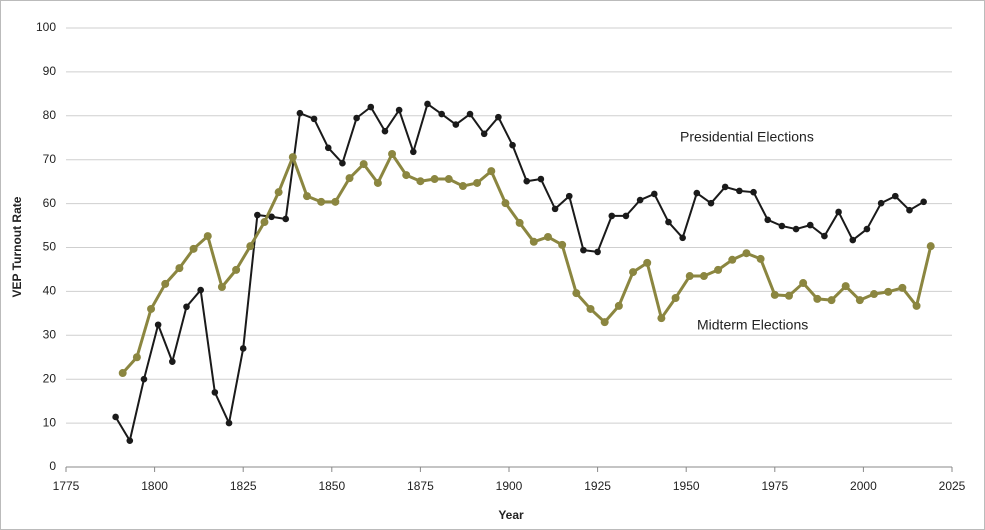 The height and width of the screenshot is (530, 985). I want to click on x-axis-title: Year, so click(511, 515).